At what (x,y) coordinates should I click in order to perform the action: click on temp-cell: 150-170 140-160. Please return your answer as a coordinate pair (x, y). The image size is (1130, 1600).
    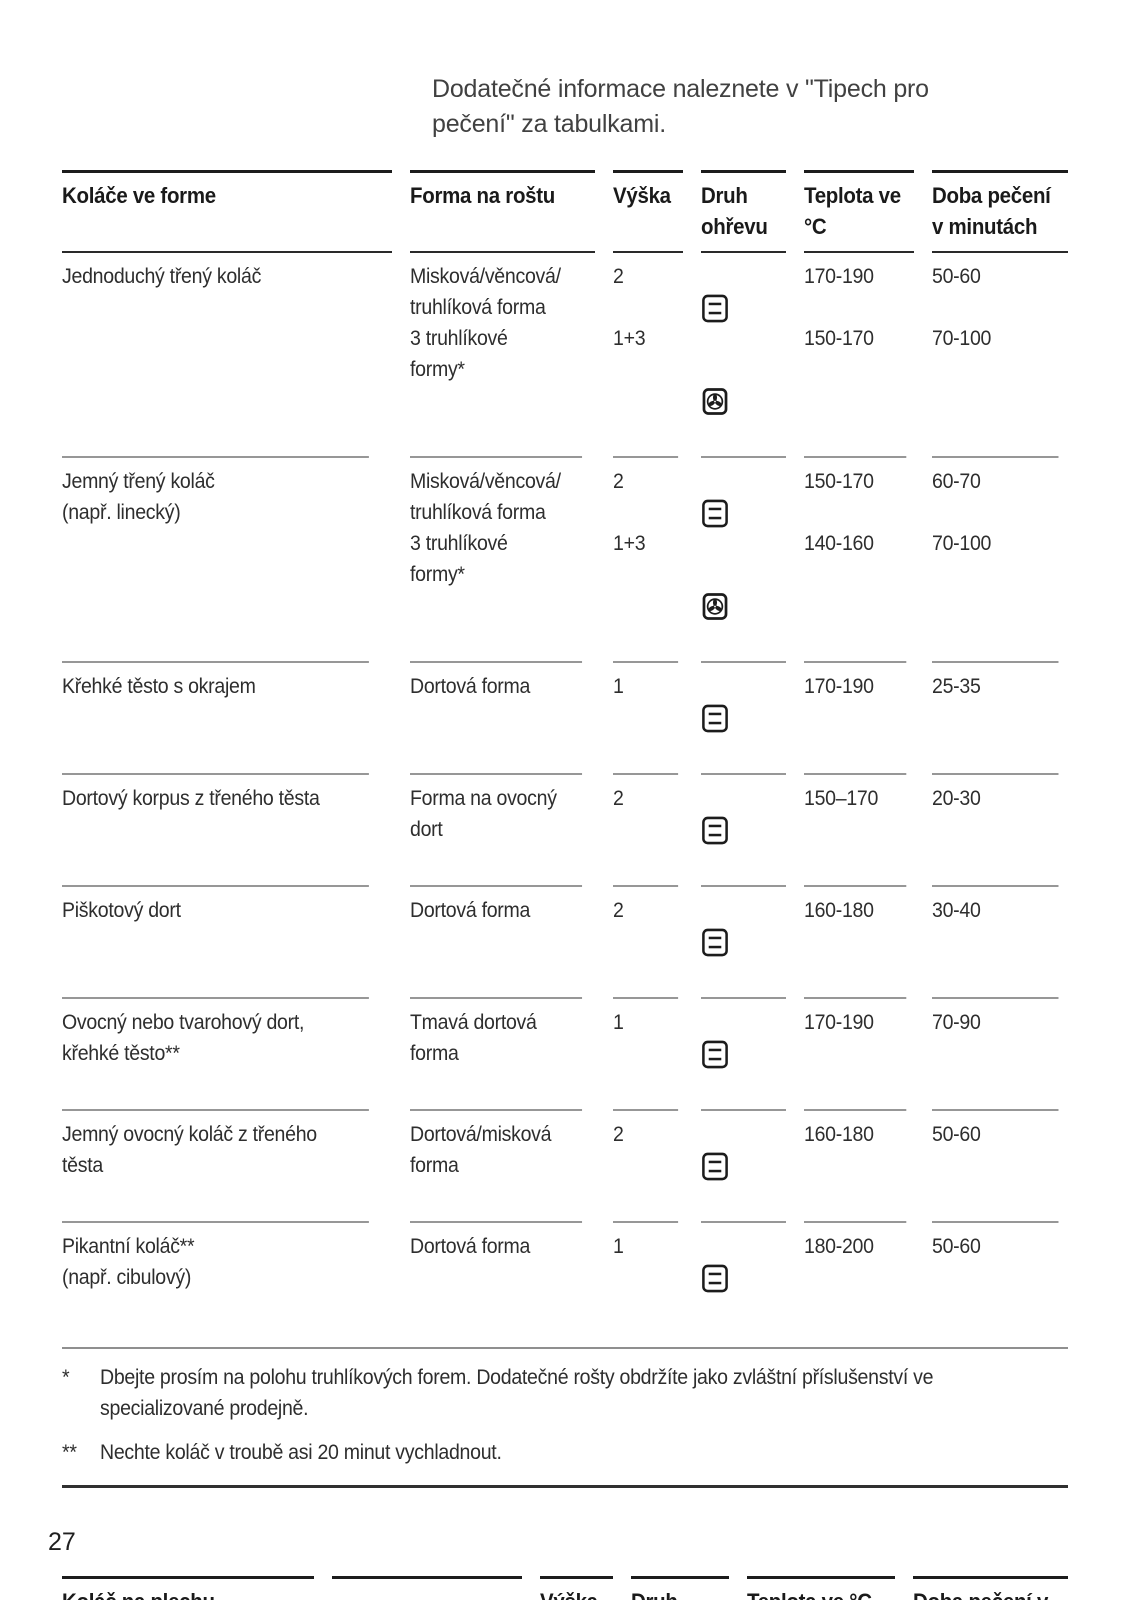
    Looking at the image, I should click on (855, 558).